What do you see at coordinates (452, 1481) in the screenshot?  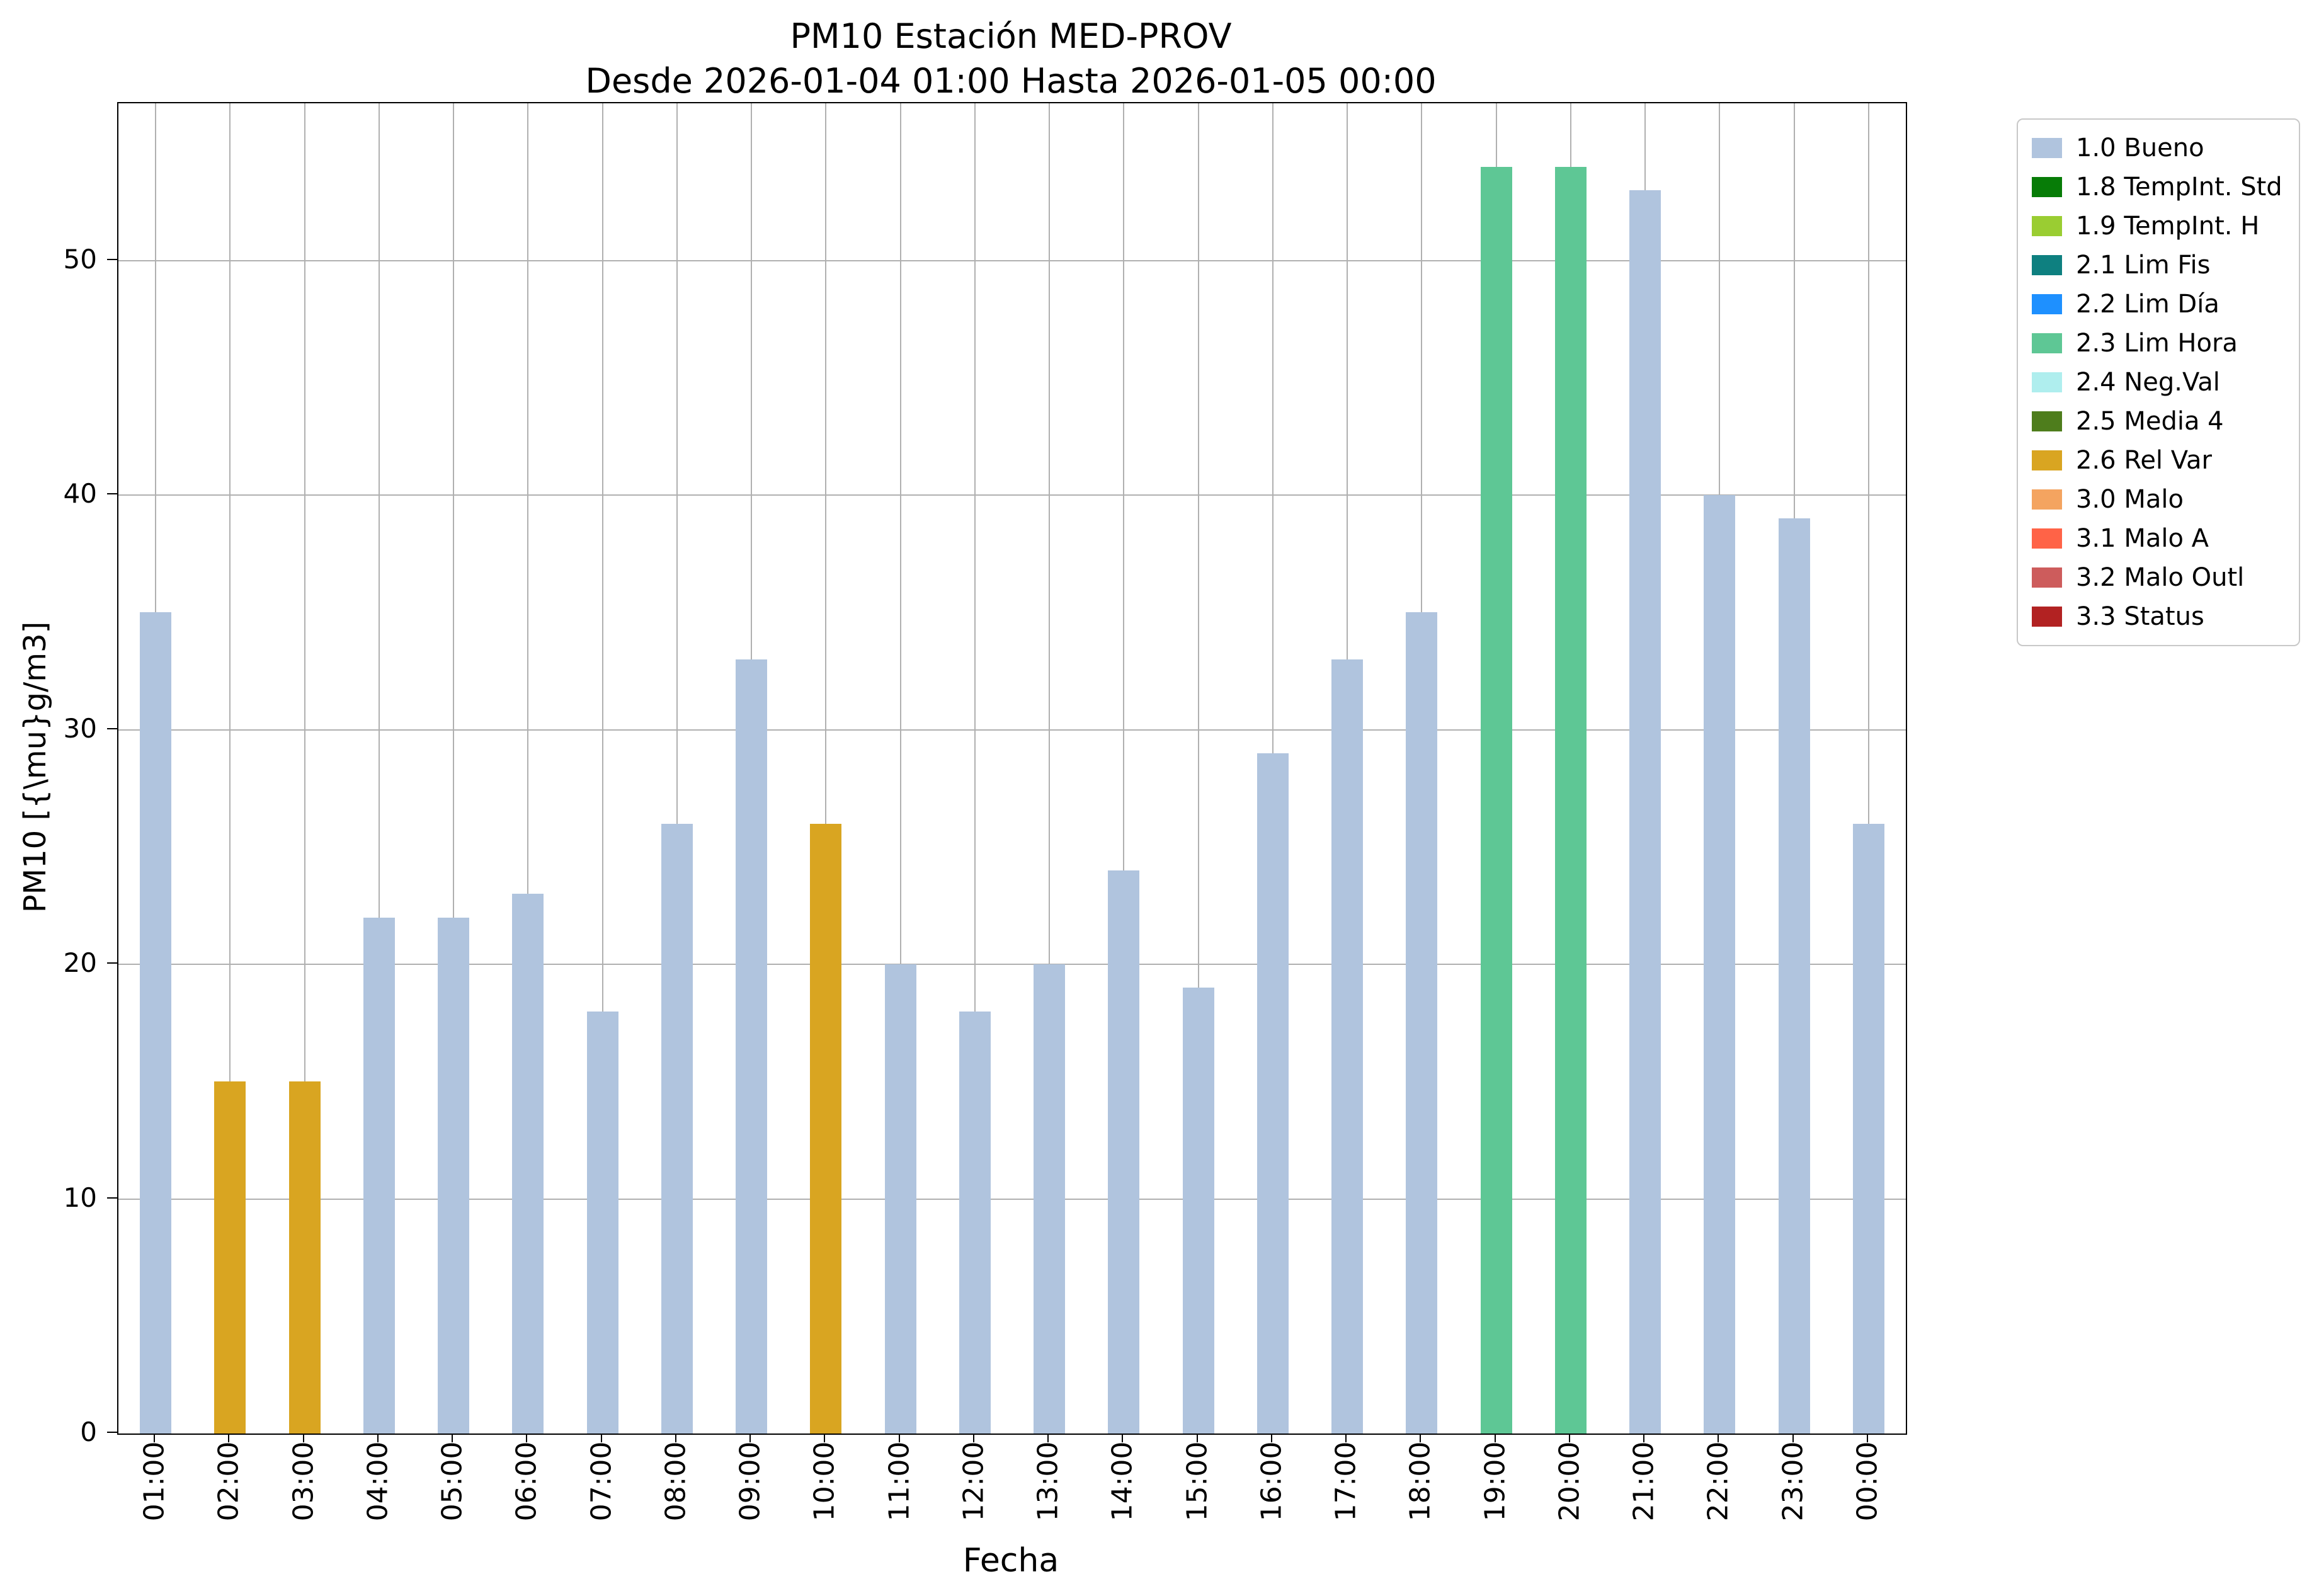 I see `x-tick-label: 05:00` at bounding box center [452, 1481].